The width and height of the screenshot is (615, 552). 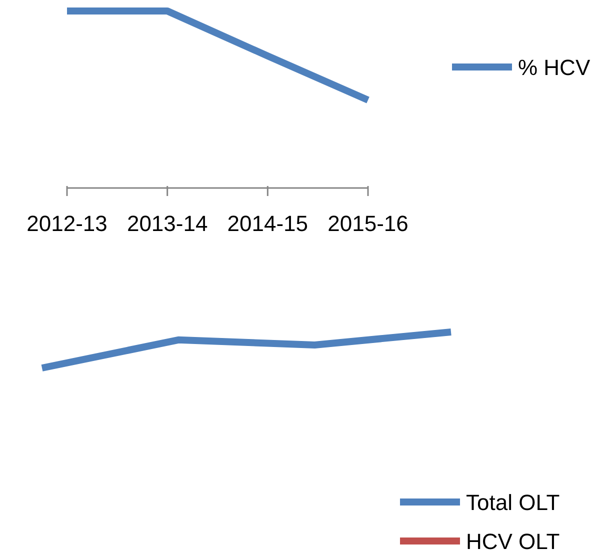 What do you see at coordinates (513, 502) in the screenshot?
I see `legend-label: Total OLT` at bounding box center [513, 502].